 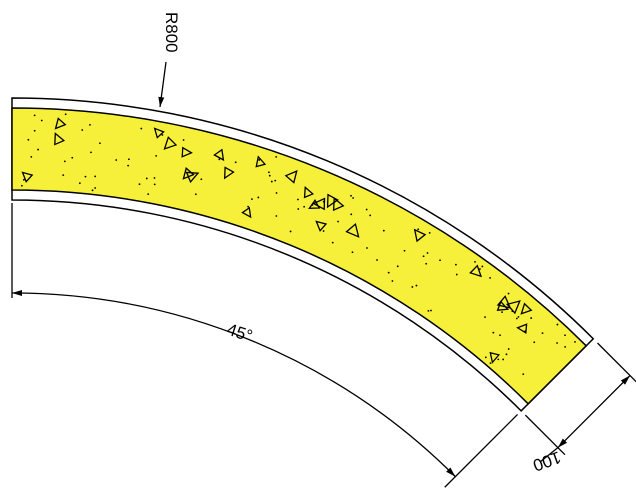 I want to click on thickness-dimension, so click(x=594, y=412).